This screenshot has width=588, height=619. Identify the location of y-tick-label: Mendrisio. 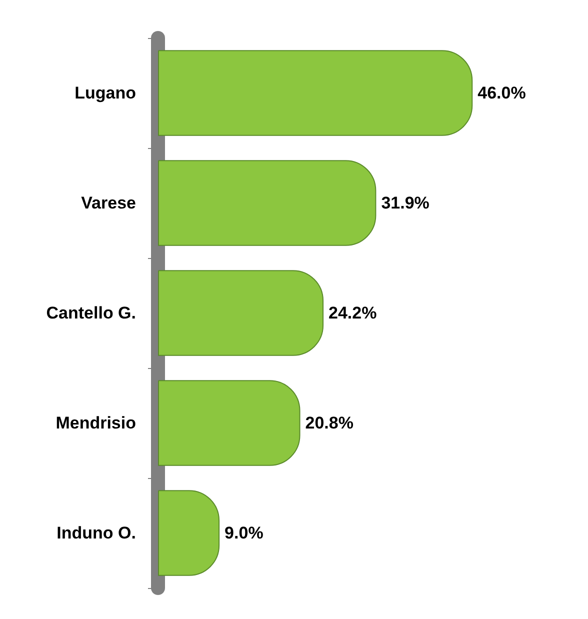
(96, 423).